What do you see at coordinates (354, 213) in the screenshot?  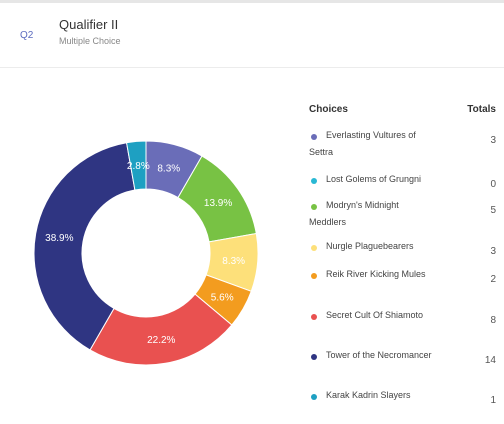 I see `choice-label: Modryn's Midnight Meddlers` at bounding box center [354, 213].